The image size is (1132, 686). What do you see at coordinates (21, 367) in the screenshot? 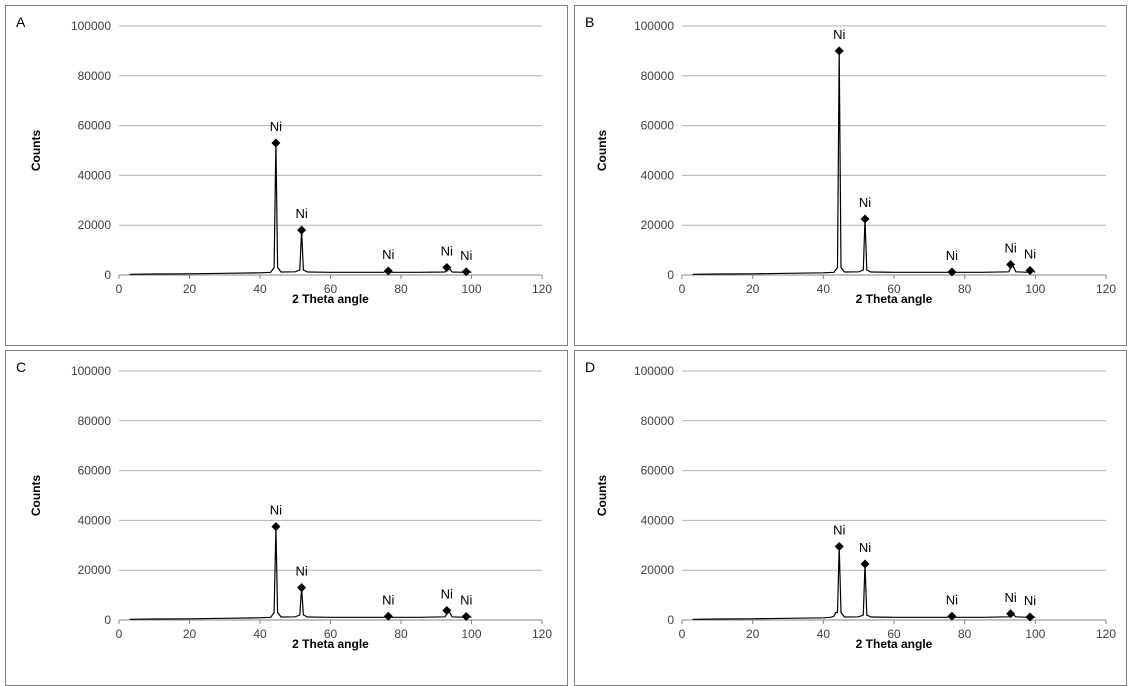
I see `panel-letter: C` at bounding box center [21, 367].